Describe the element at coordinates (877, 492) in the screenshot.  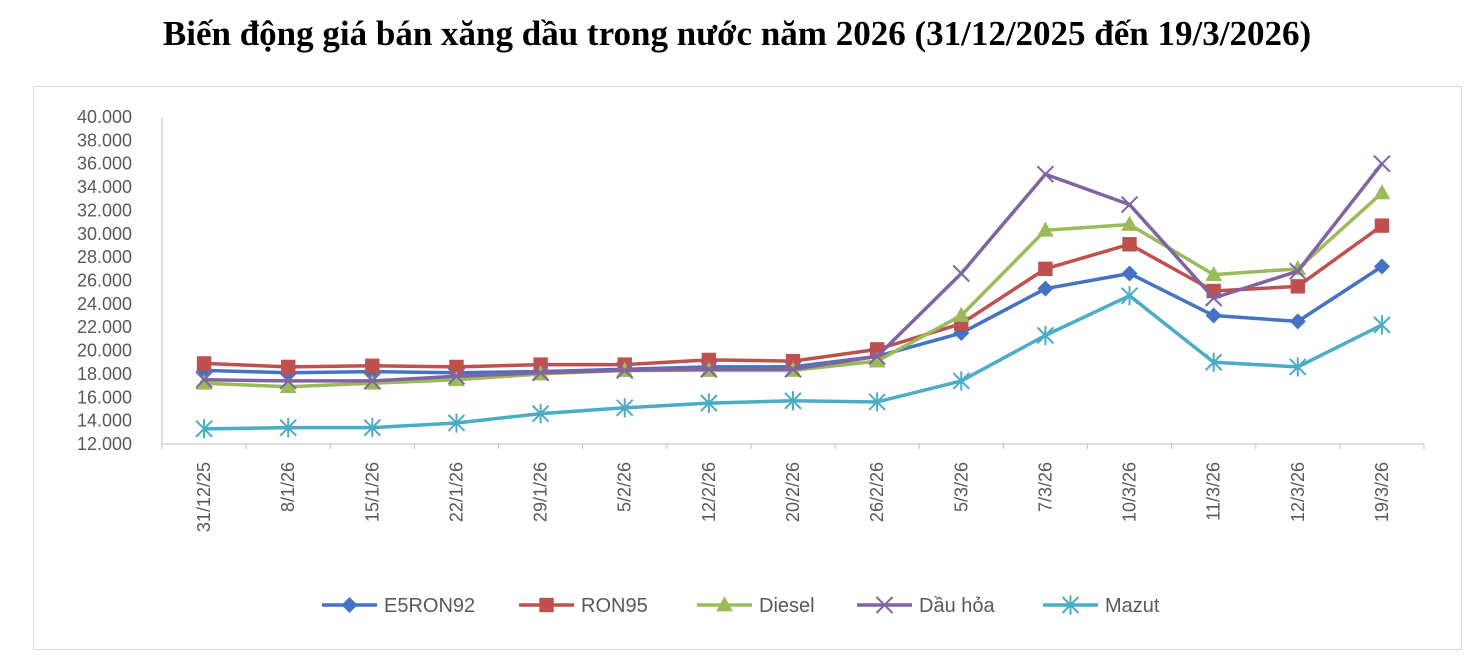
I see `x-tick-label: 26/2/26` at that location.